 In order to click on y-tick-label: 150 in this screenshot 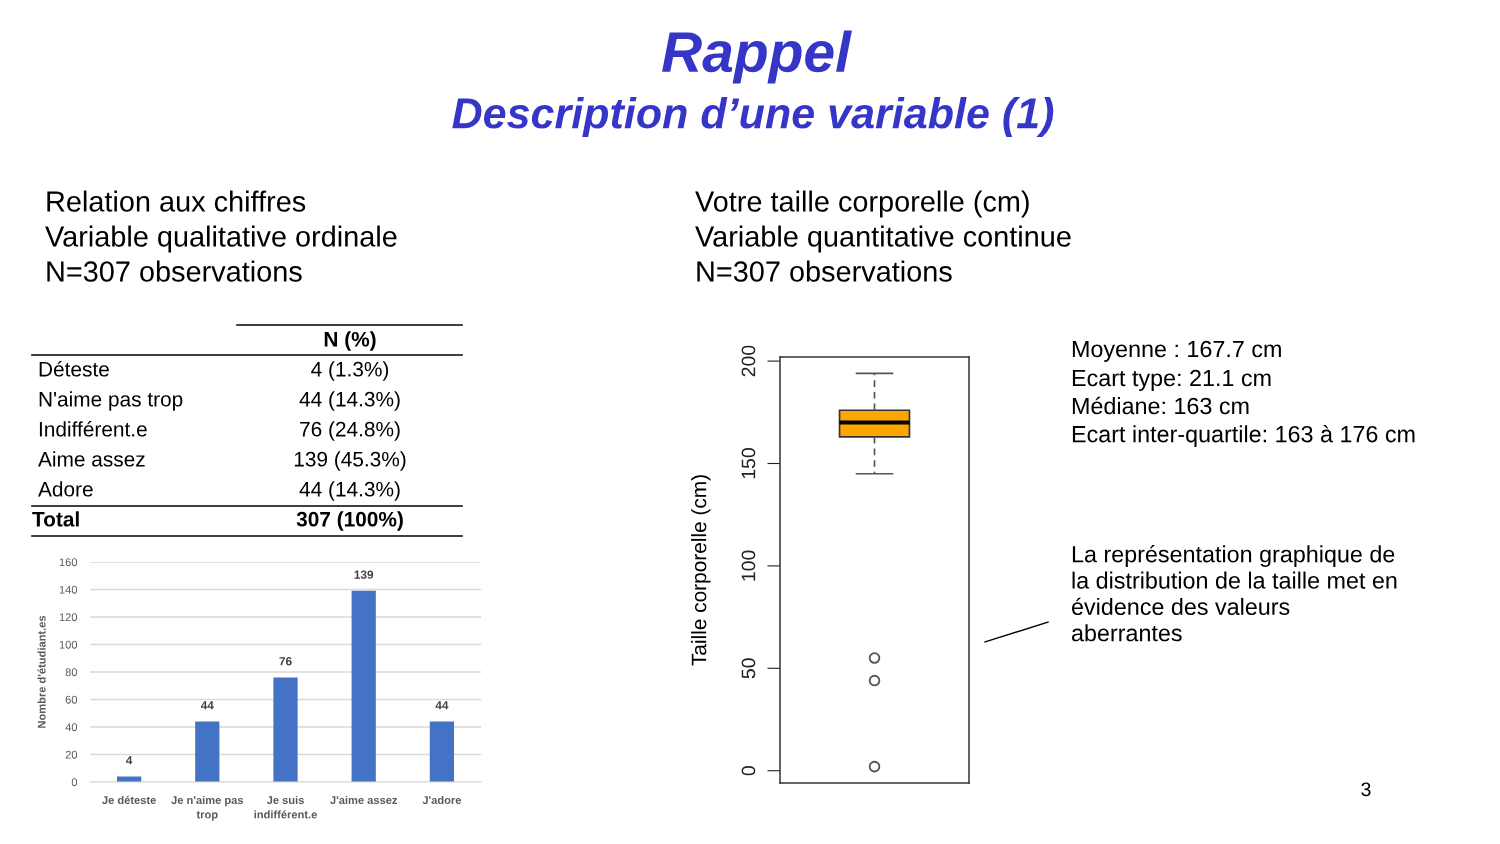, I will do `click(748, 463)`.